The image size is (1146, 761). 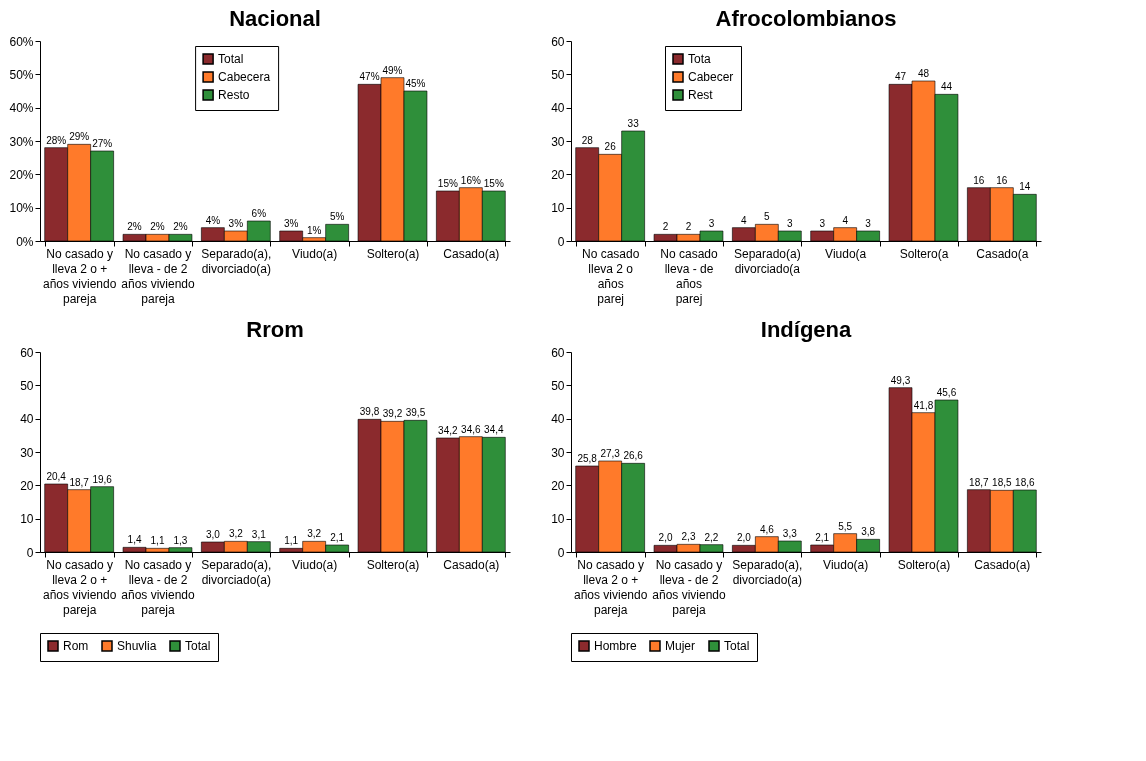 What do you see at coordinates (236, 223) in the screenshot?
I see `data-label: 3%` at bounding box center [236, 223].